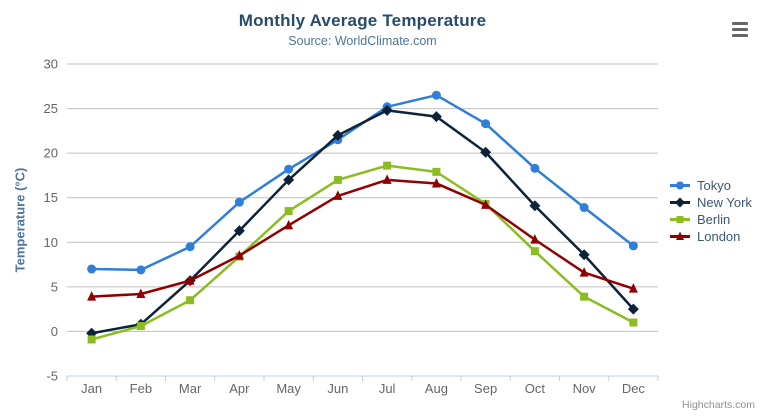  Describe the element at coordinates (51, 242) in the screenshot. I see `y-axis-label: 10` at that location.